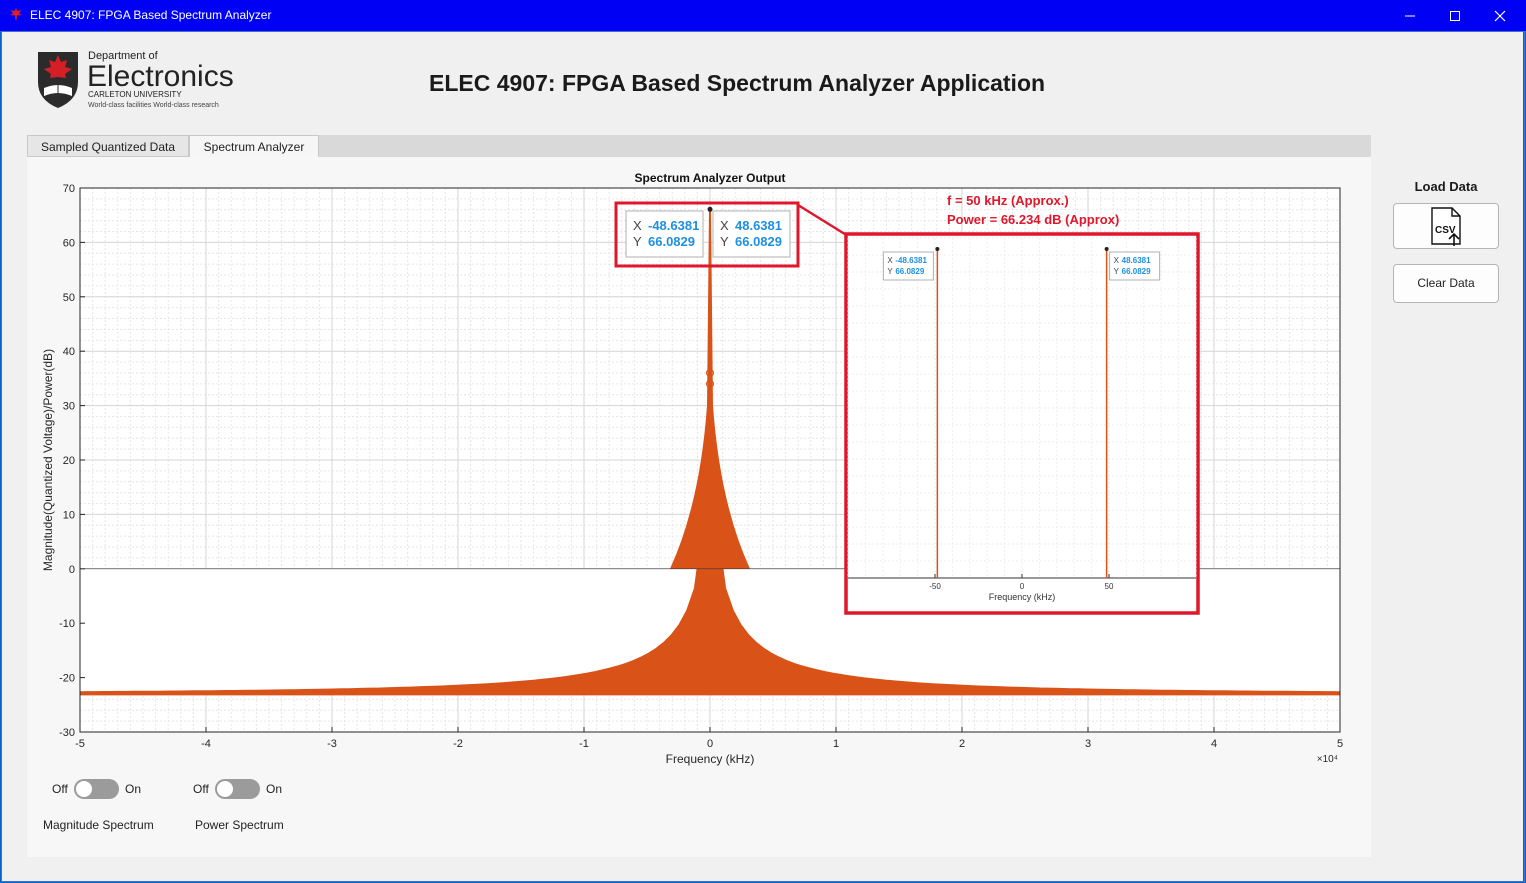  Describe the element at coordinates (710, 759) in the screenshot. I see `x-axis-label: Frequency (kHz)` at that location.